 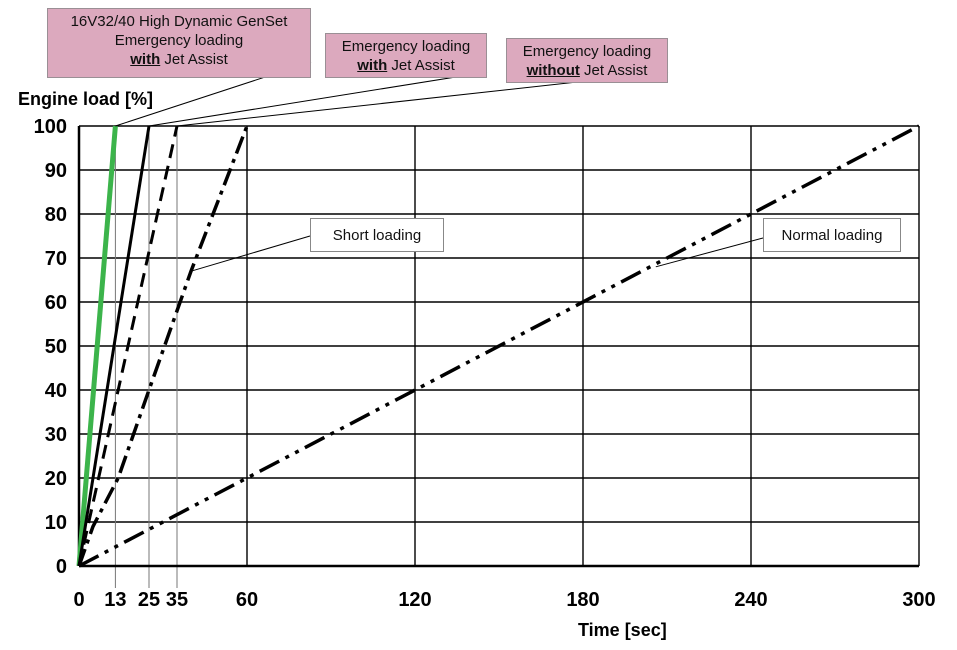 I want to click on x-tick-label: 35, so click(x=177, y=600).